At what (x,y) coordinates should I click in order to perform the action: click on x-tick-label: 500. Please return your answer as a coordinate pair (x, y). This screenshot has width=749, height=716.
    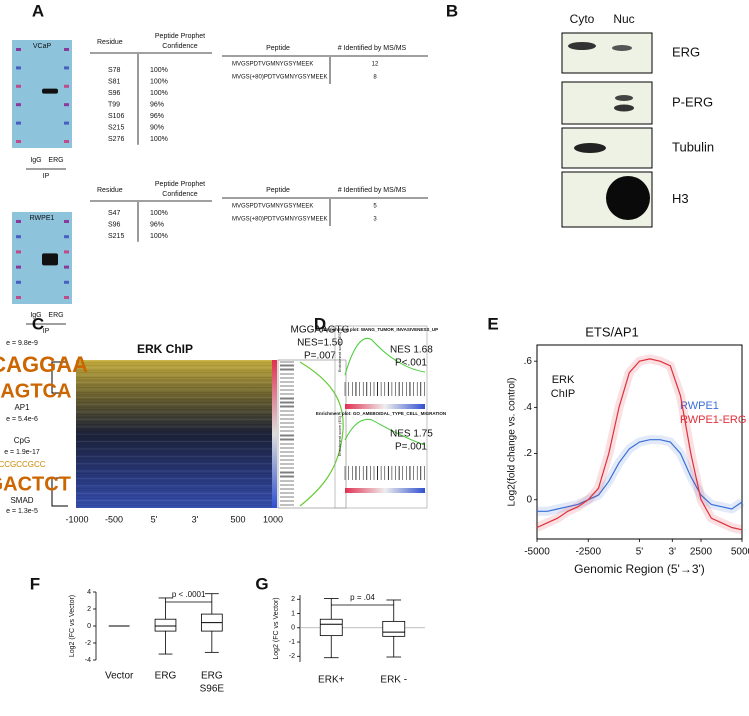
    Looking at the image, I should click on (237, 519).